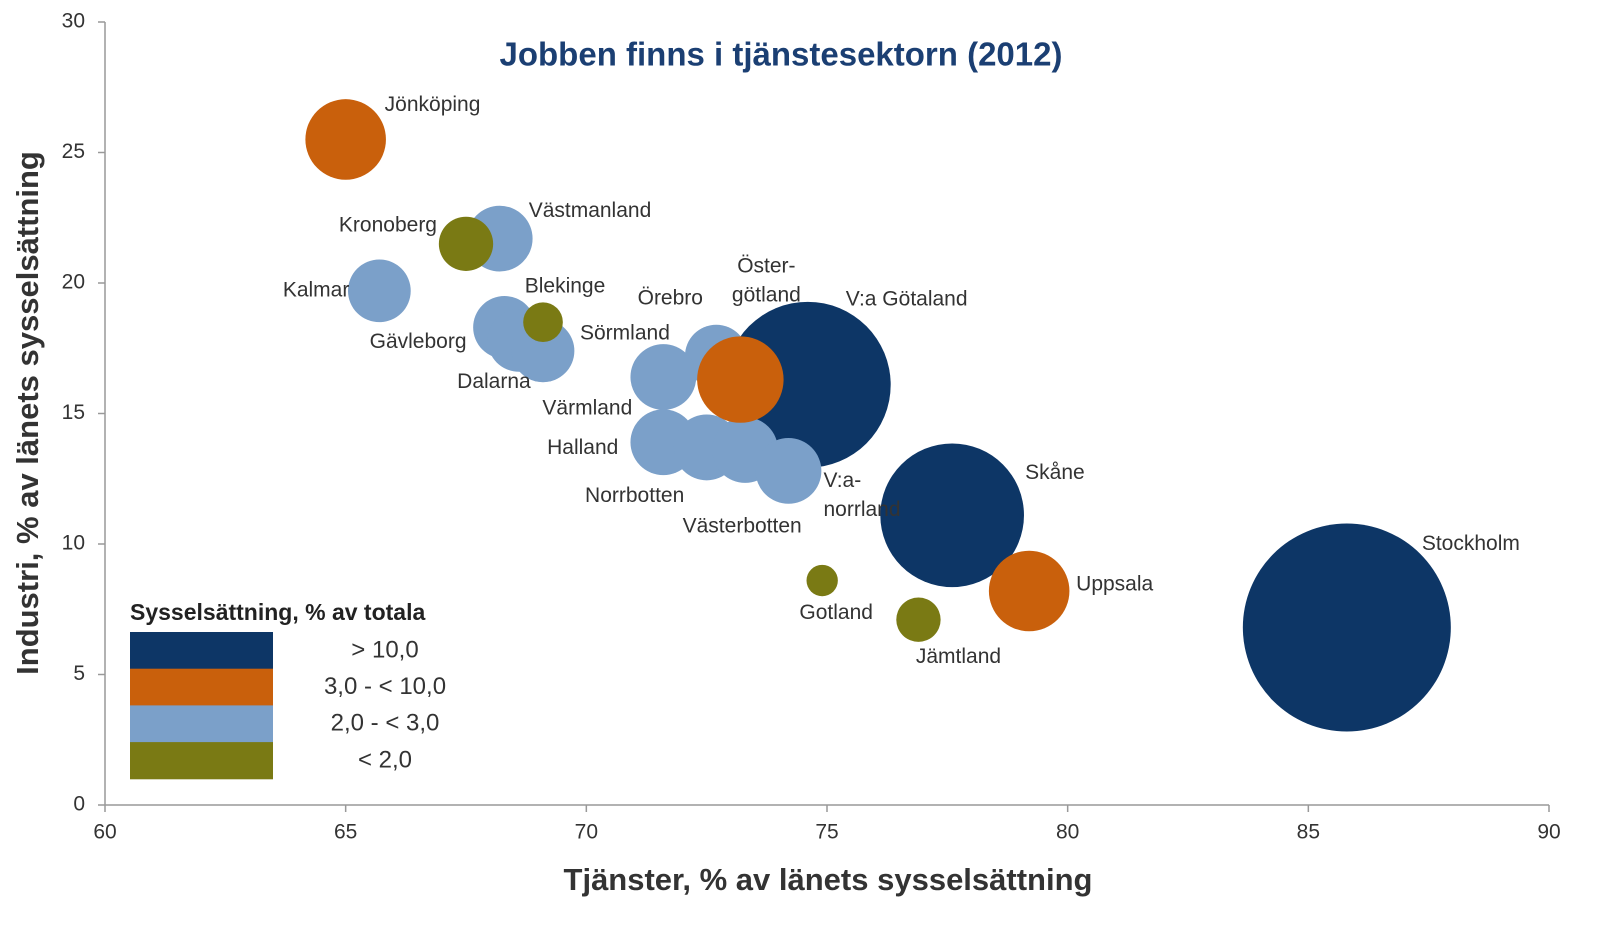  Describe the element at coordinates (385, 686) in the screenshot. I see `legend-label: 3,0 - < 10,0` at that location.